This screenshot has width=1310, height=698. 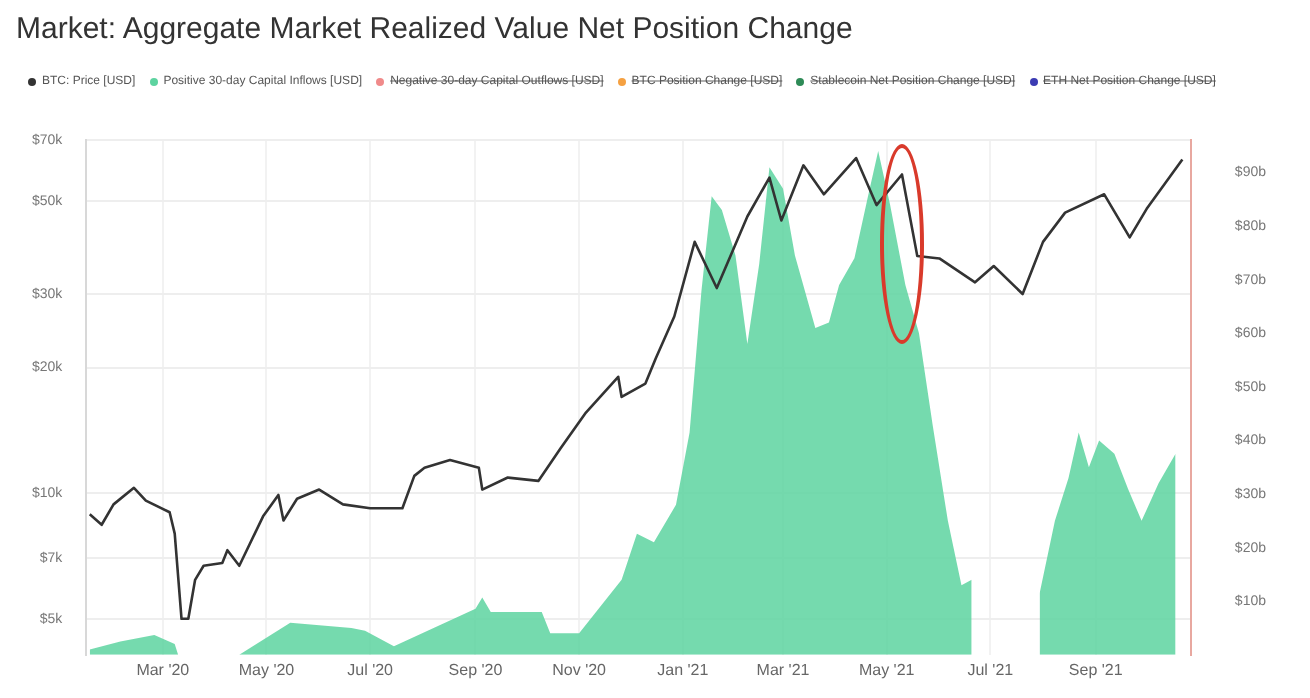 What do you see at coordinates (1096, 669) in the screenshot?
I see `x-tick-label: Sep '21` at bounding box center [1096, 669].